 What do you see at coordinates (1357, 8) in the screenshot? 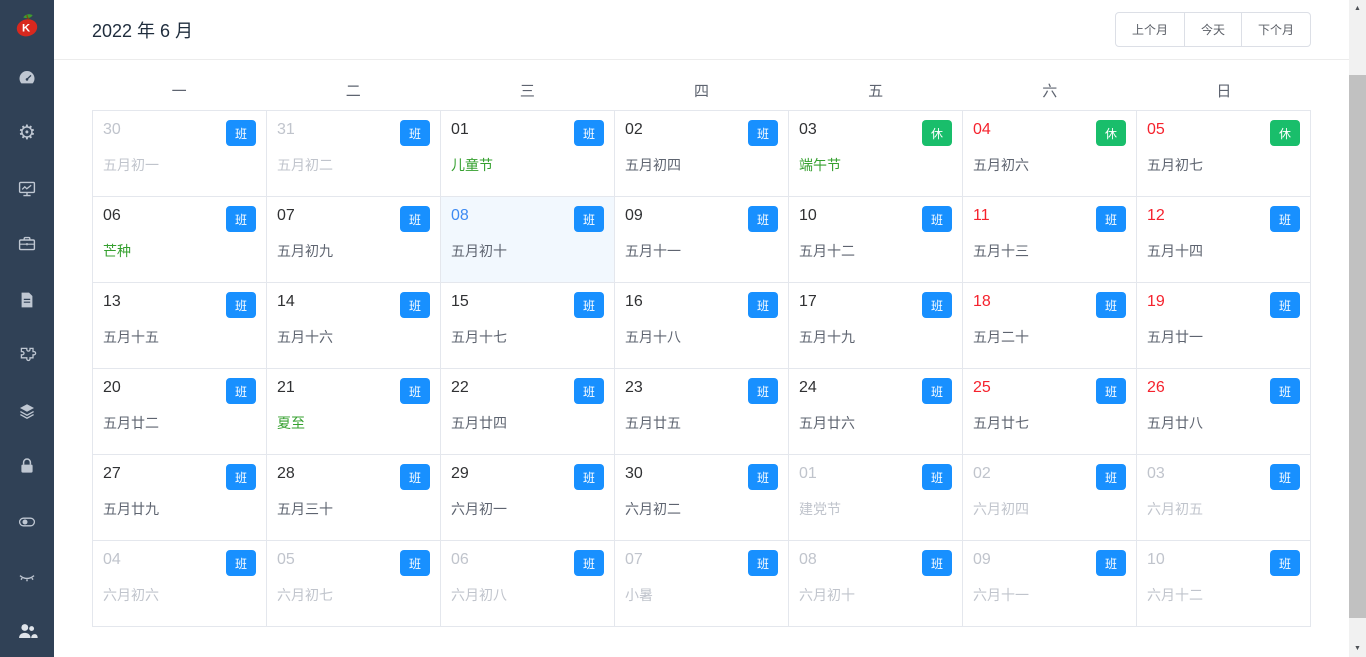
I see `scrollbar-up-arrow: ▲` at bounding box center [1357, 8].